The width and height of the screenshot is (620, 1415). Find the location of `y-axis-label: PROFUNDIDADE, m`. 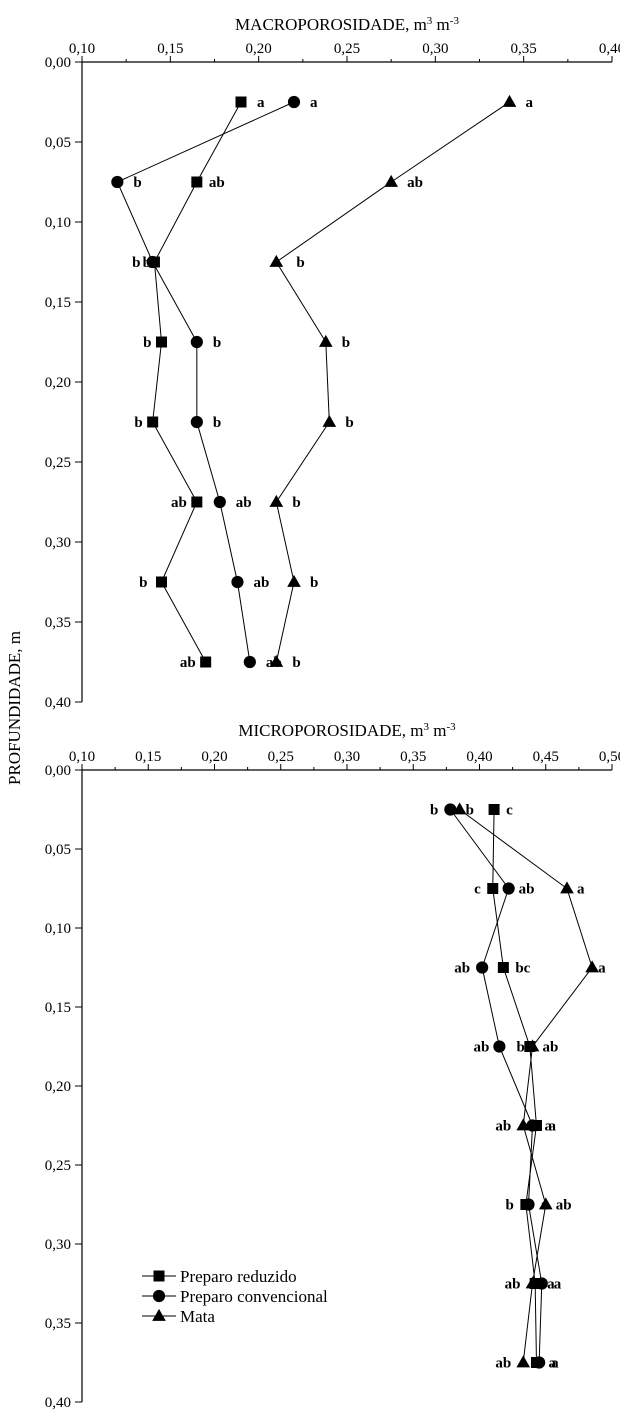

y-axis-label: PROFUNDIDADE, m is located at coordinates (14, 708).